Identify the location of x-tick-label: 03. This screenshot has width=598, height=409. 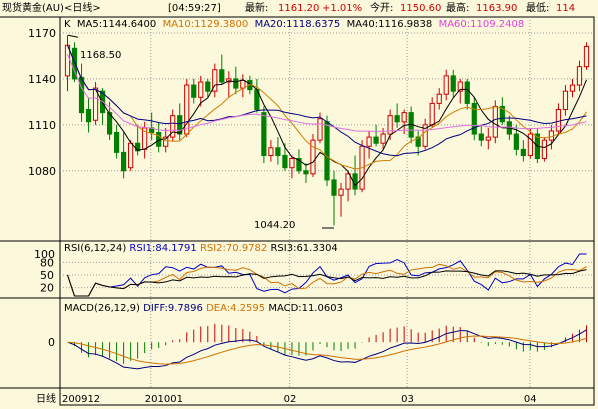
(407, 399).